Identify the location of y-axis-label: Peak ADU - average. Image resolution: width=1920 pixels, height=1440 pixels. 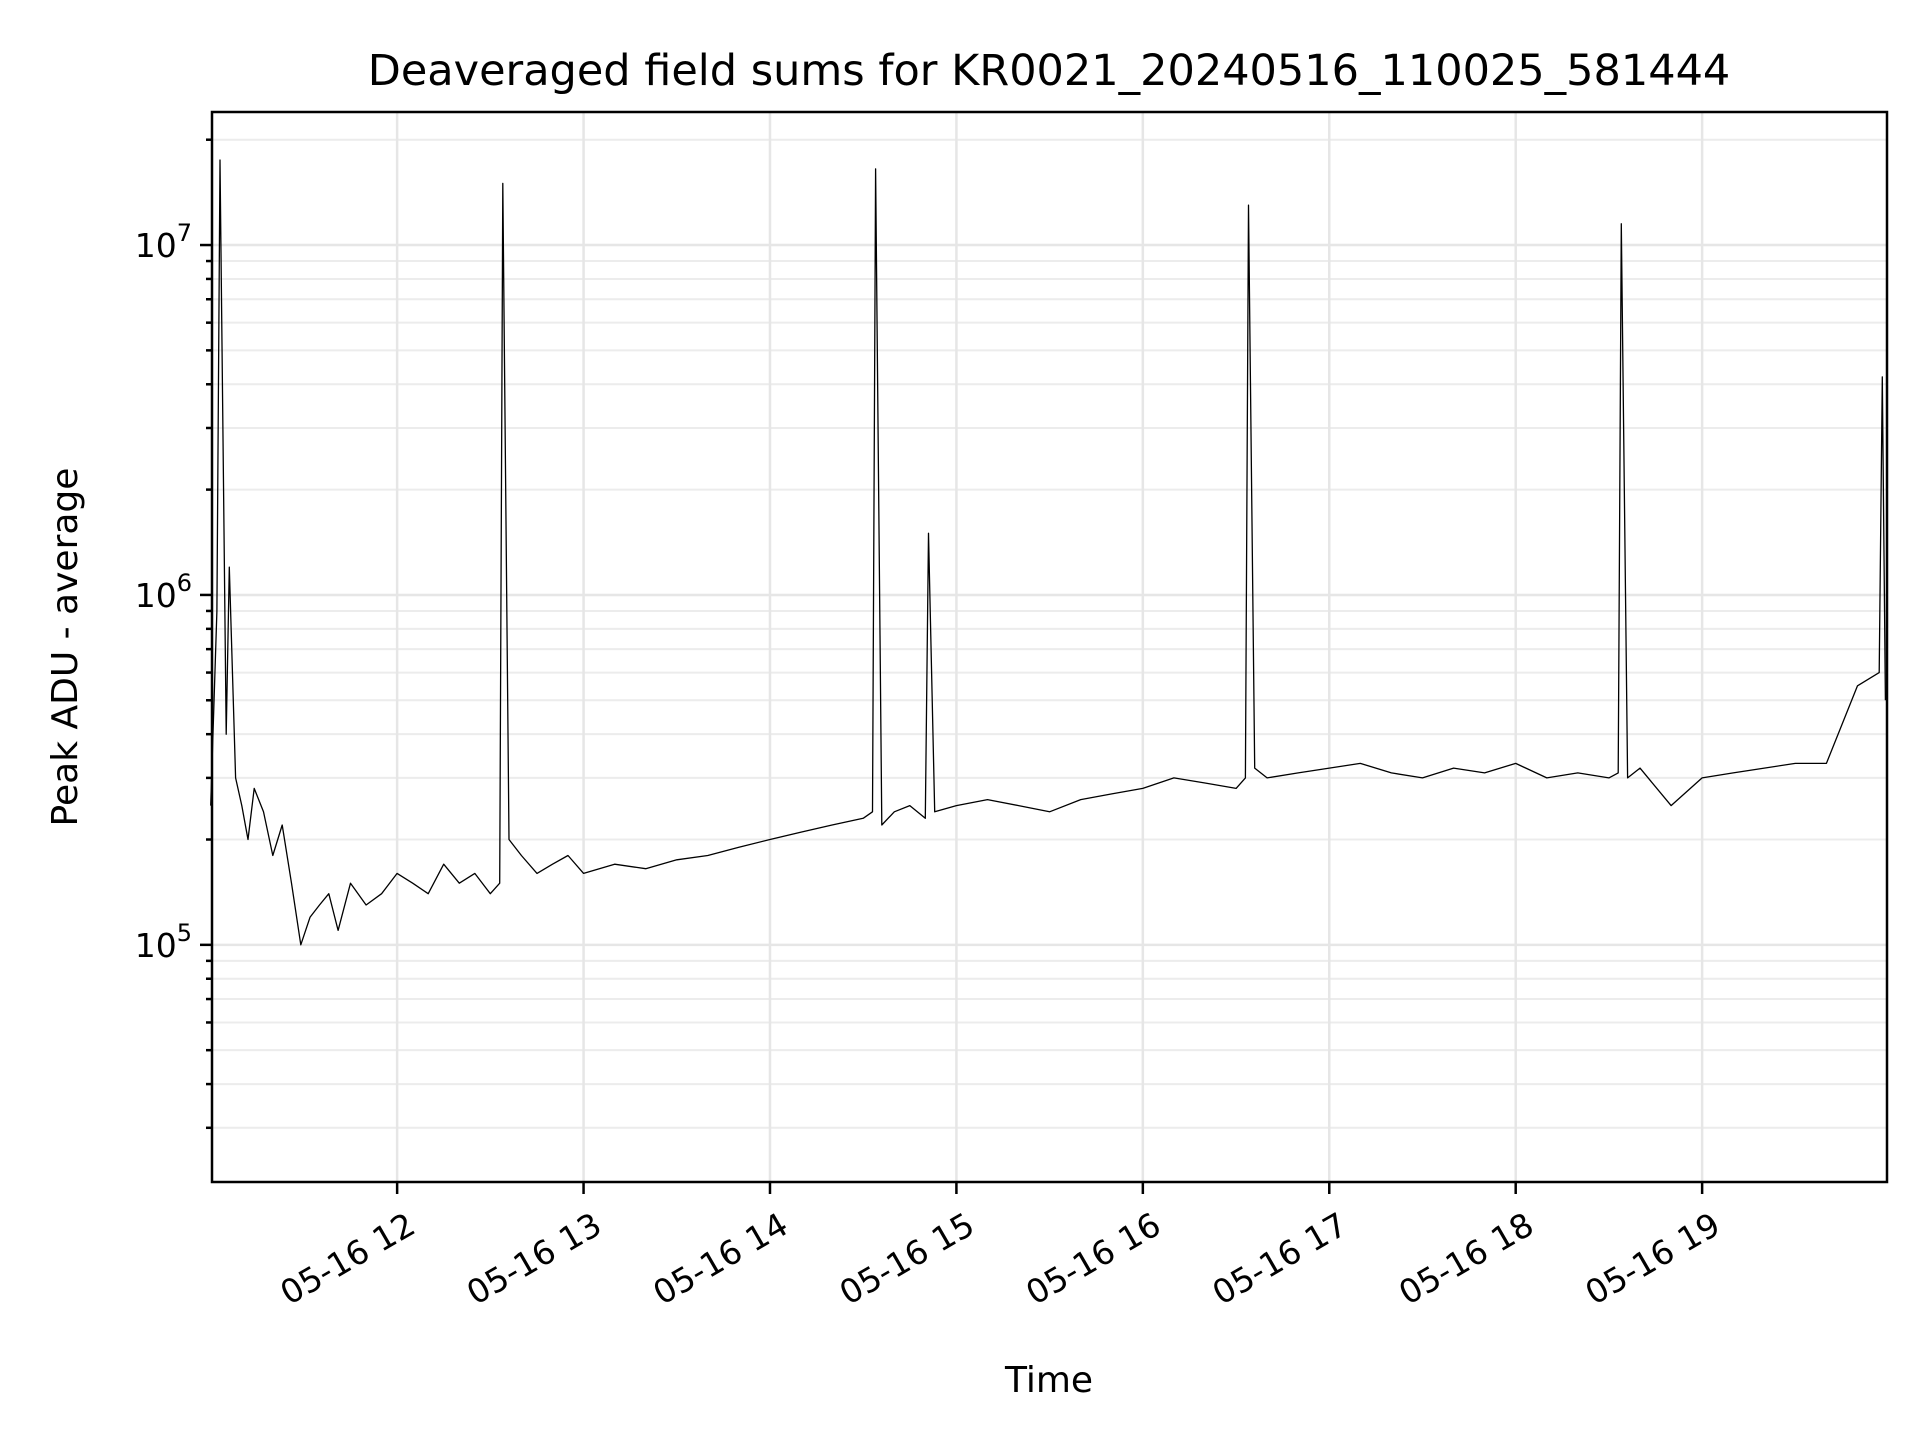
(65, 647).